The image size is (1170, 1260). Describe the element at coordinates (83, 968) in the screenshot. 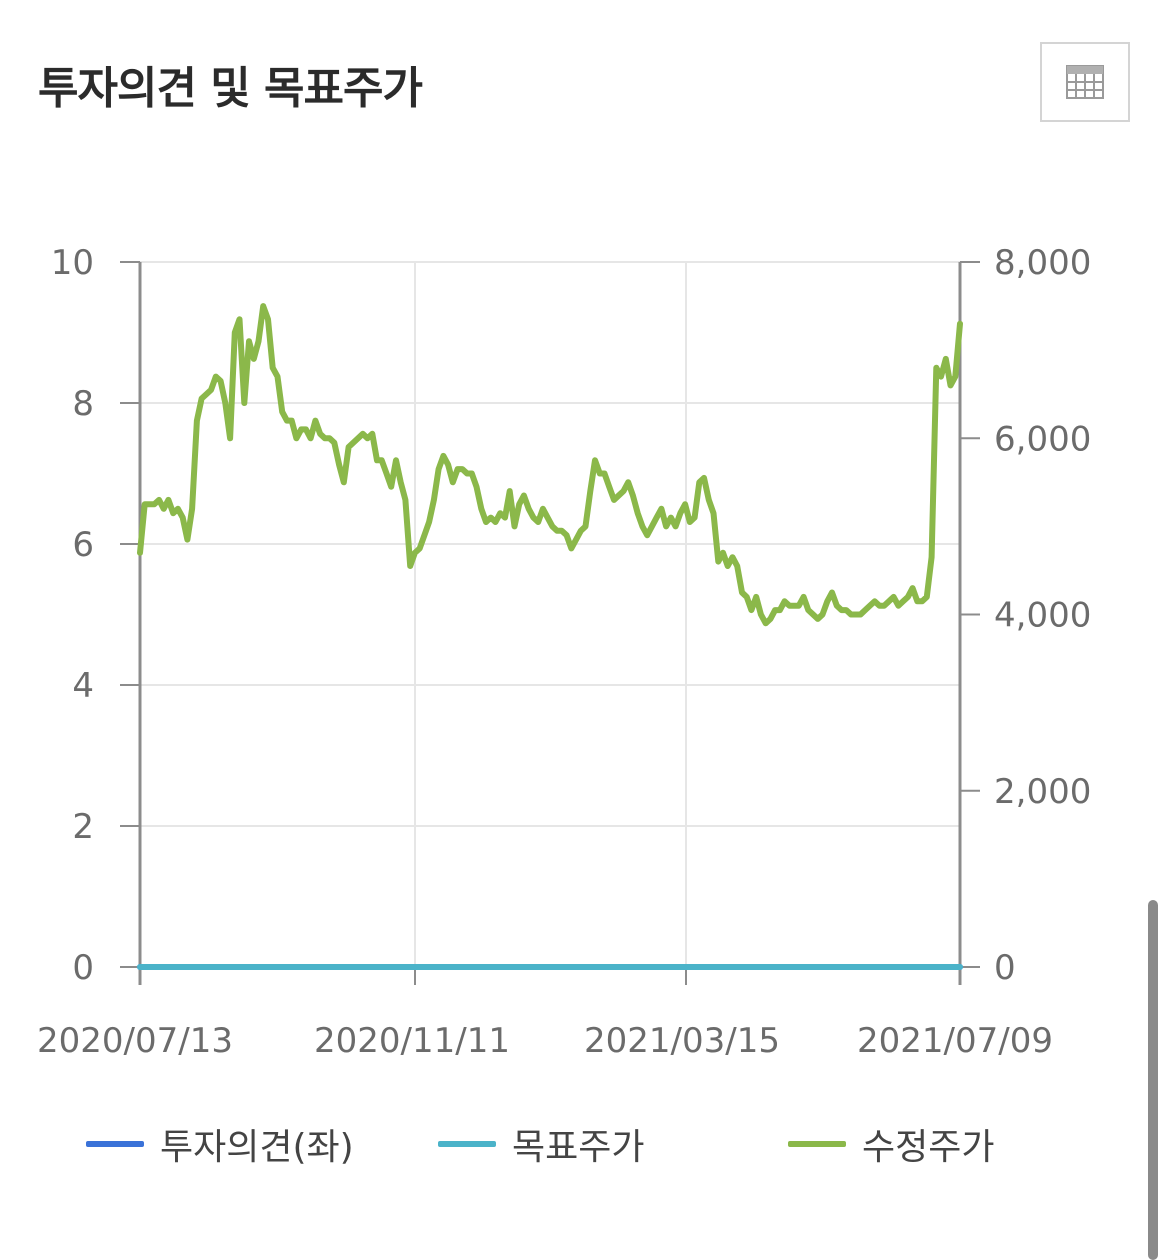

I see `left-tick-label: 0` at that location.